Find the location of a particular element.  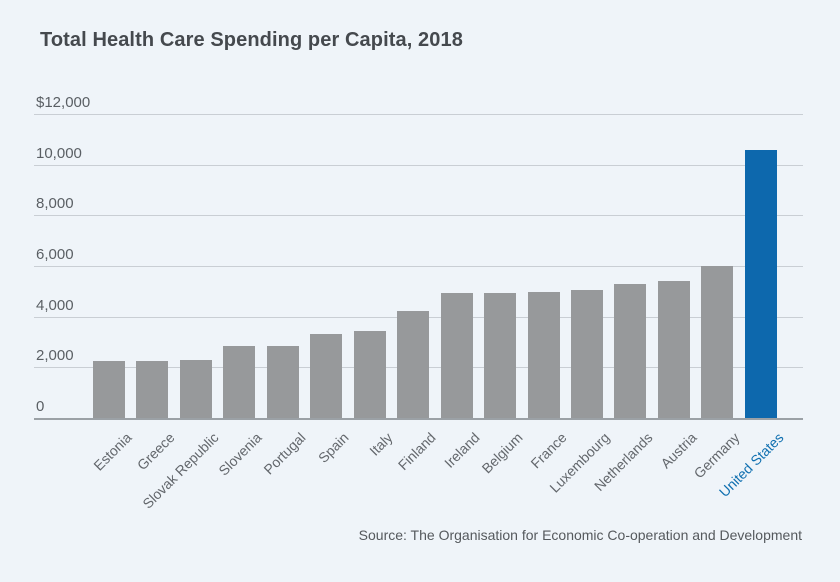

bar-luxembourg is located at coordinates (586, 353).